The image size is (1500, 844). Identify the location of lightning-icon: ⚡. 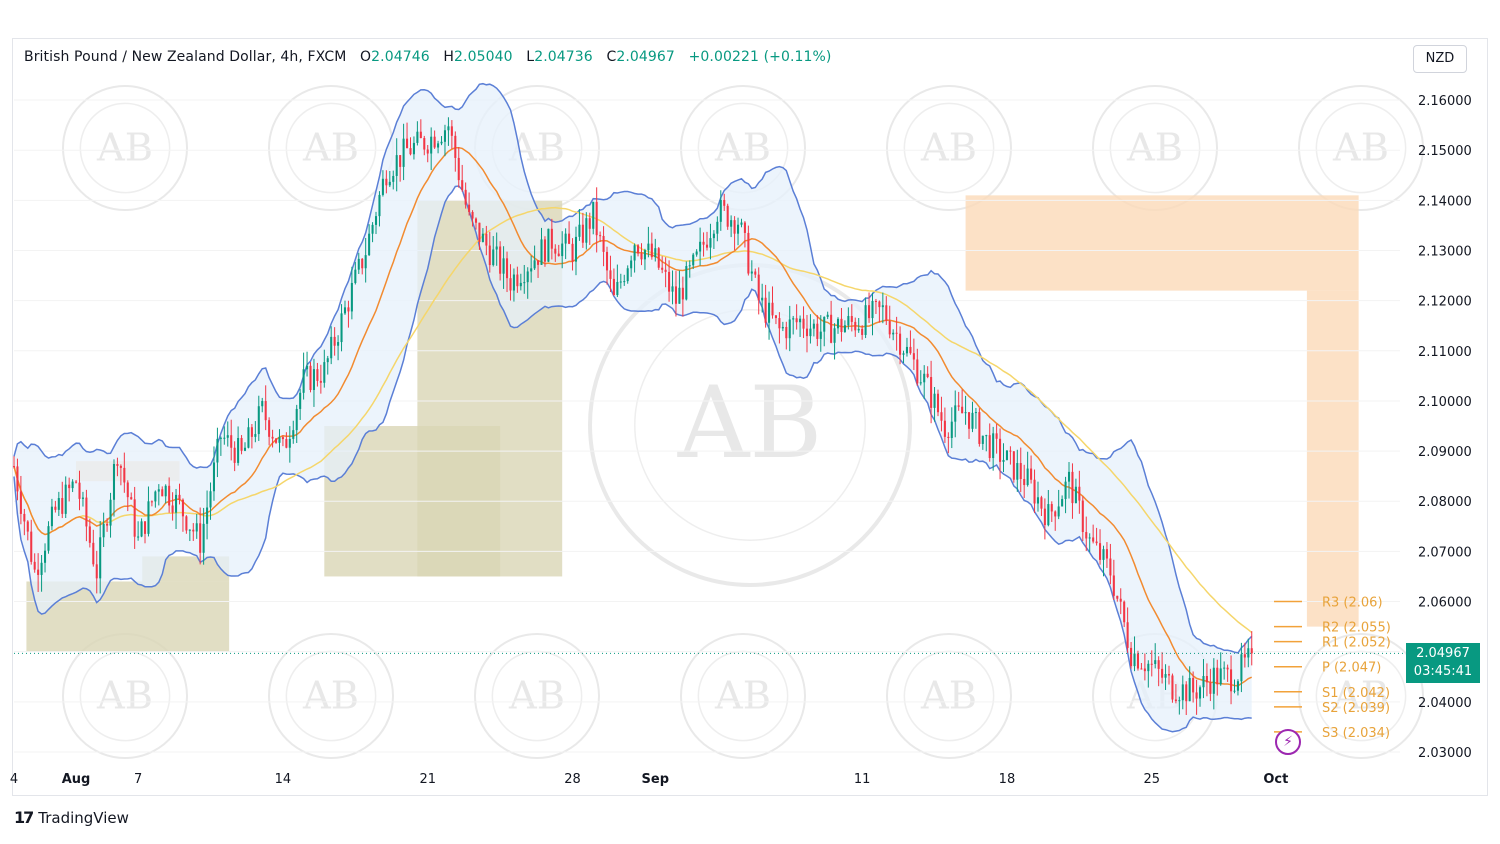
(1288, 742).